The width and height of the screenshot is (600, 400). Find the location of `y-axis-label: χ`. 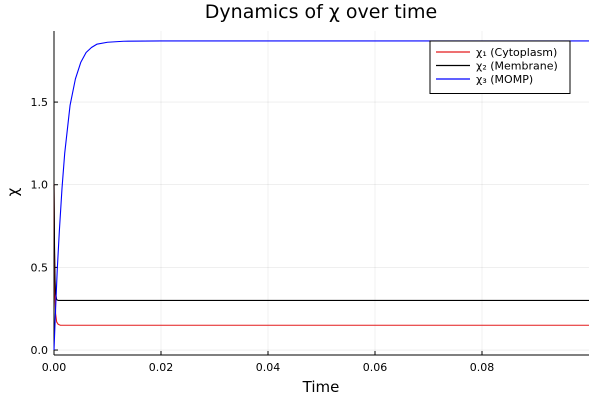

y-axis-label: χ is located at coordinates (13, 191).